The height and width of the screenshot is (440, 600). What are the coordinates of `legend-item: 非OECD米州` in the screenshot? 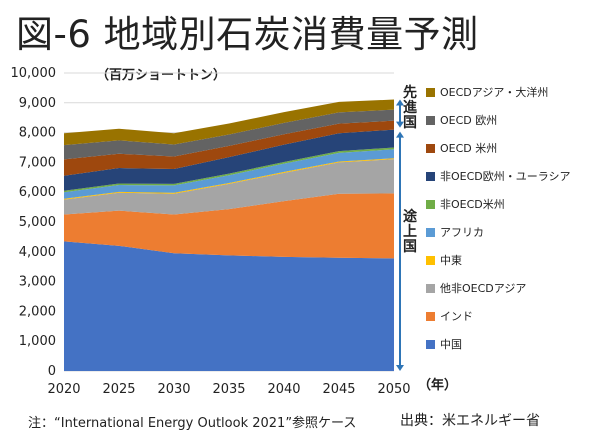 It's located at (512, 204).